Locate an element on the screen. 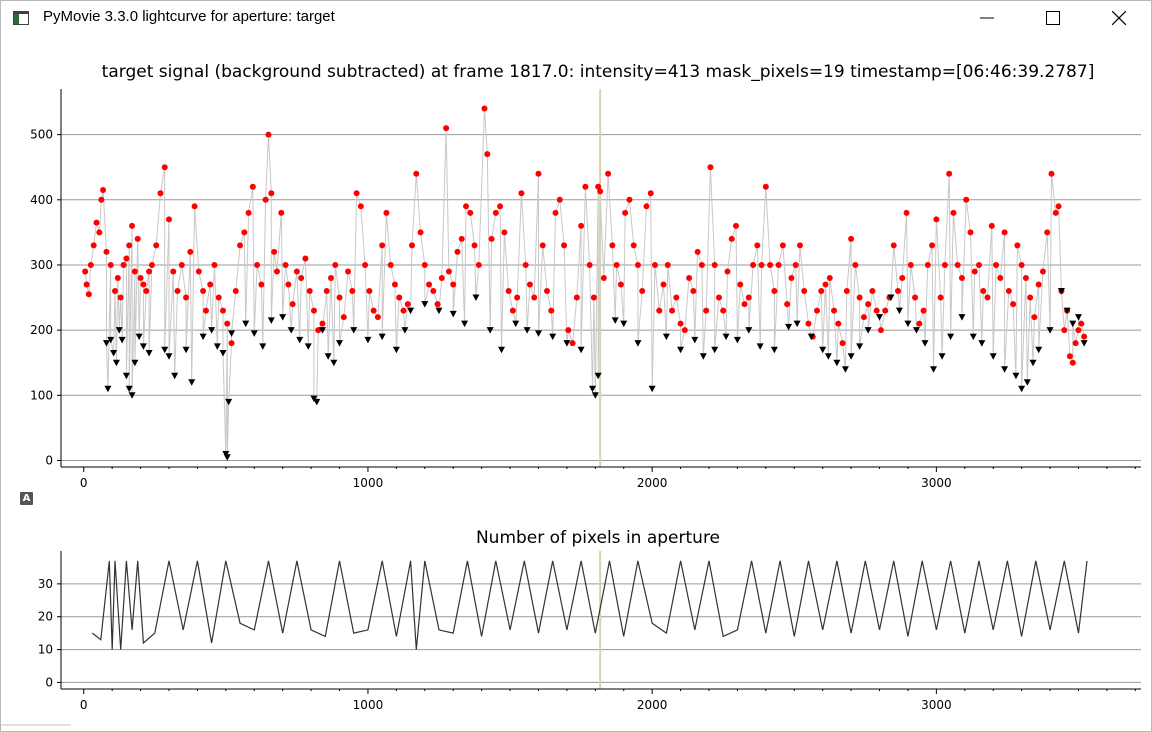 This screenshot has height=732, width=1152. pixel-count-line is located at coordinates (589, 605).